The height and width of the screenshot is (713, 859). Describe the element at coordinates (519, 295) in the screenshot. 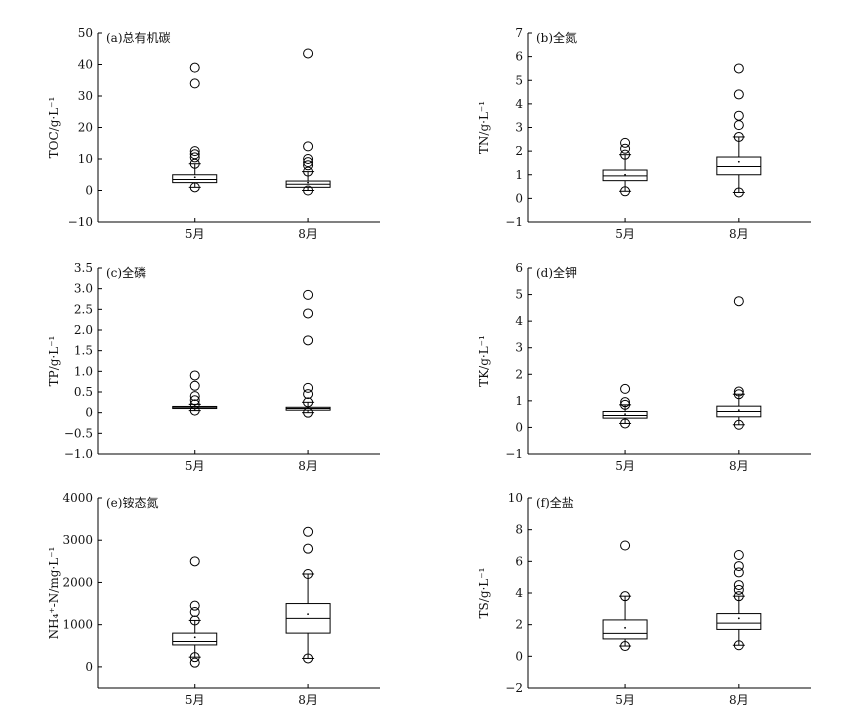

I see `y-tick-label: 5` at that location.